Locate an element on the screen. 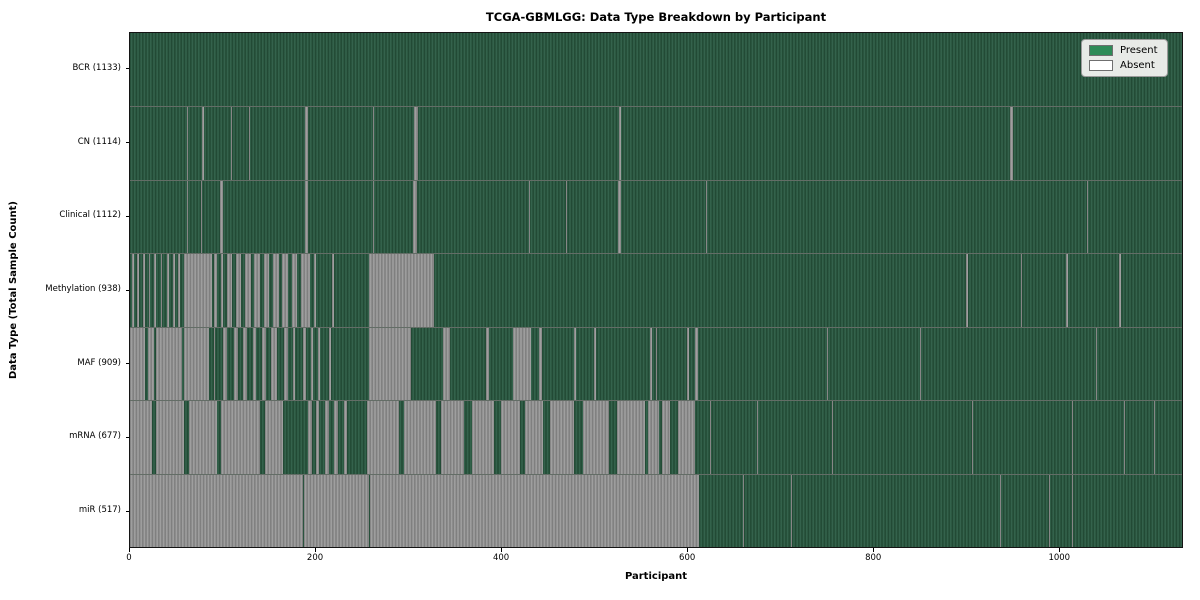 This screenshot has width=1200, height=600. heatmap-row-mir is located at coordinates (656, 510).